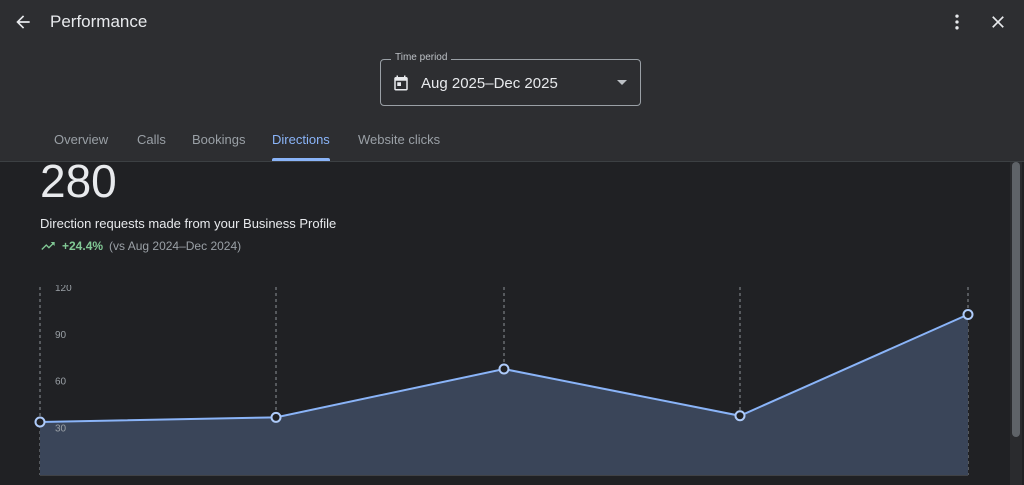 Image resolution: width=1024 pixels, height=485 pixels. What do you see at coordinates (48, 246) in the screenshot?
I see `trending-up-icon` at bounding box center [48, 246].